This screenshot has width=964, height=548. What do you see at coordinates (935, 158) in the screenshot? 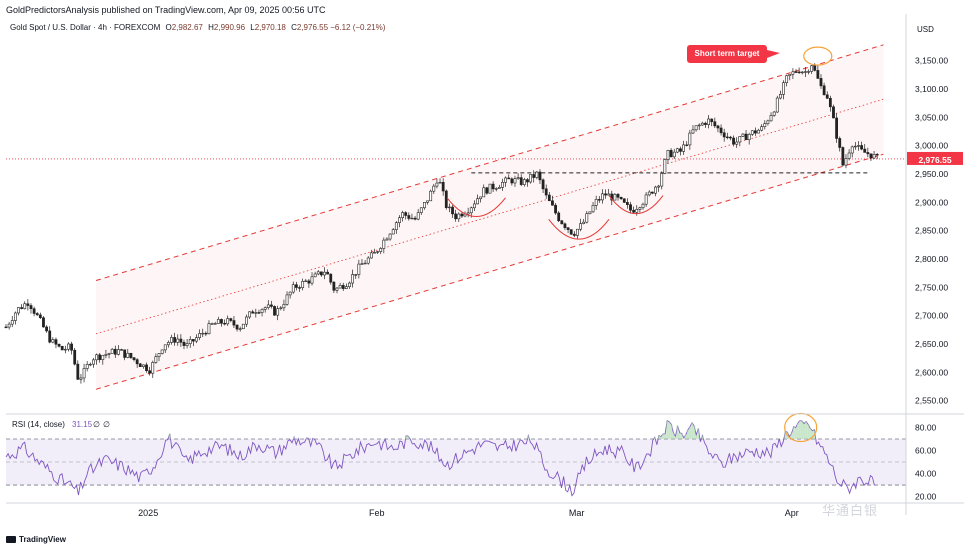
I see `last-price-tag` at bounding box center [935, 158].